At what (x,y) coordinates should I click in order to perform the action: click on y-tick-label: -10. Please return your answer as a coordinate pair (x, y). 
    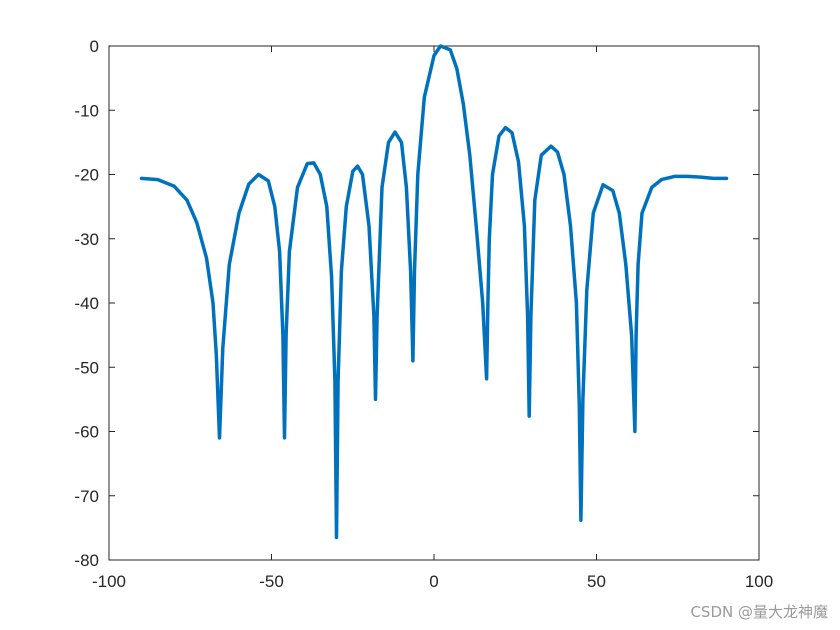
    Looking at the image, I should click on (86, 110).